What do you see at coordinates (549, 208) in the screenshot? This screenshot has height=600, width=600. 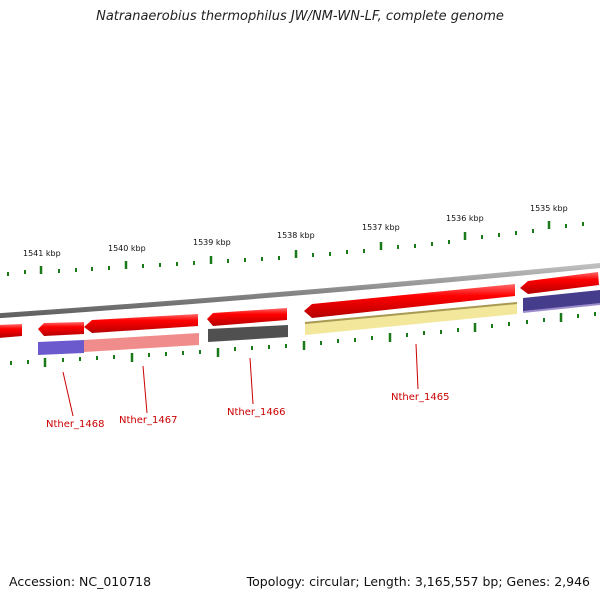 I see `scale-label: 1535 kbp` at bounding box center [549, 208].